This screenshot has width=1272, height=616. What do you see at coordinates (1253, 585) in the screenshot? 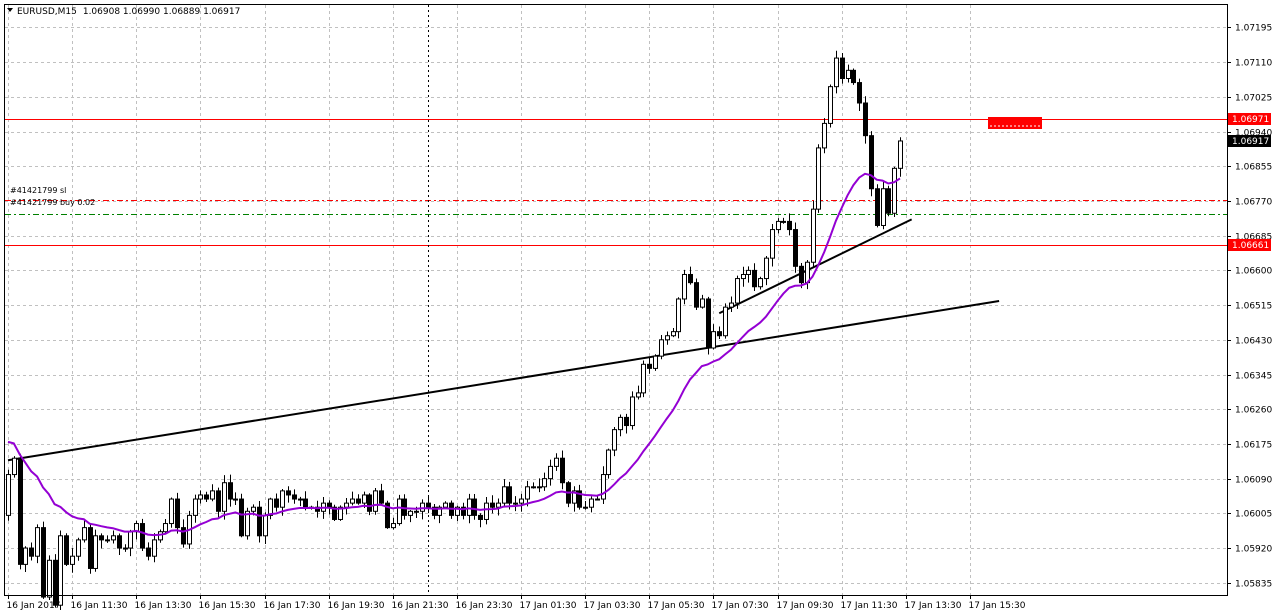
I see `y-tick-label: 1.05835` at bounding box center [1253, 585].